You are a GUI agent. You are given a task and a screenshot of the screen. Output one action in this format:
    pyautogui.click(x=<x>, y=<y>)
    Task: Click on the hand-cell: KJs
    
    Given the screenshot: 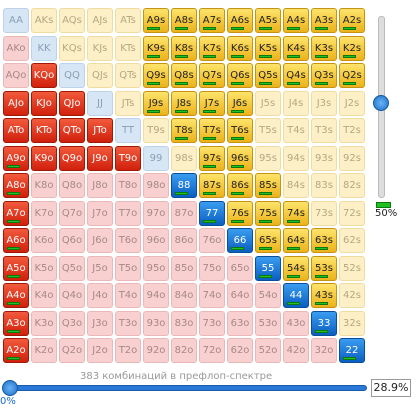 What is the action you would take?
    pyautogui.click(x=100, y=48)
    